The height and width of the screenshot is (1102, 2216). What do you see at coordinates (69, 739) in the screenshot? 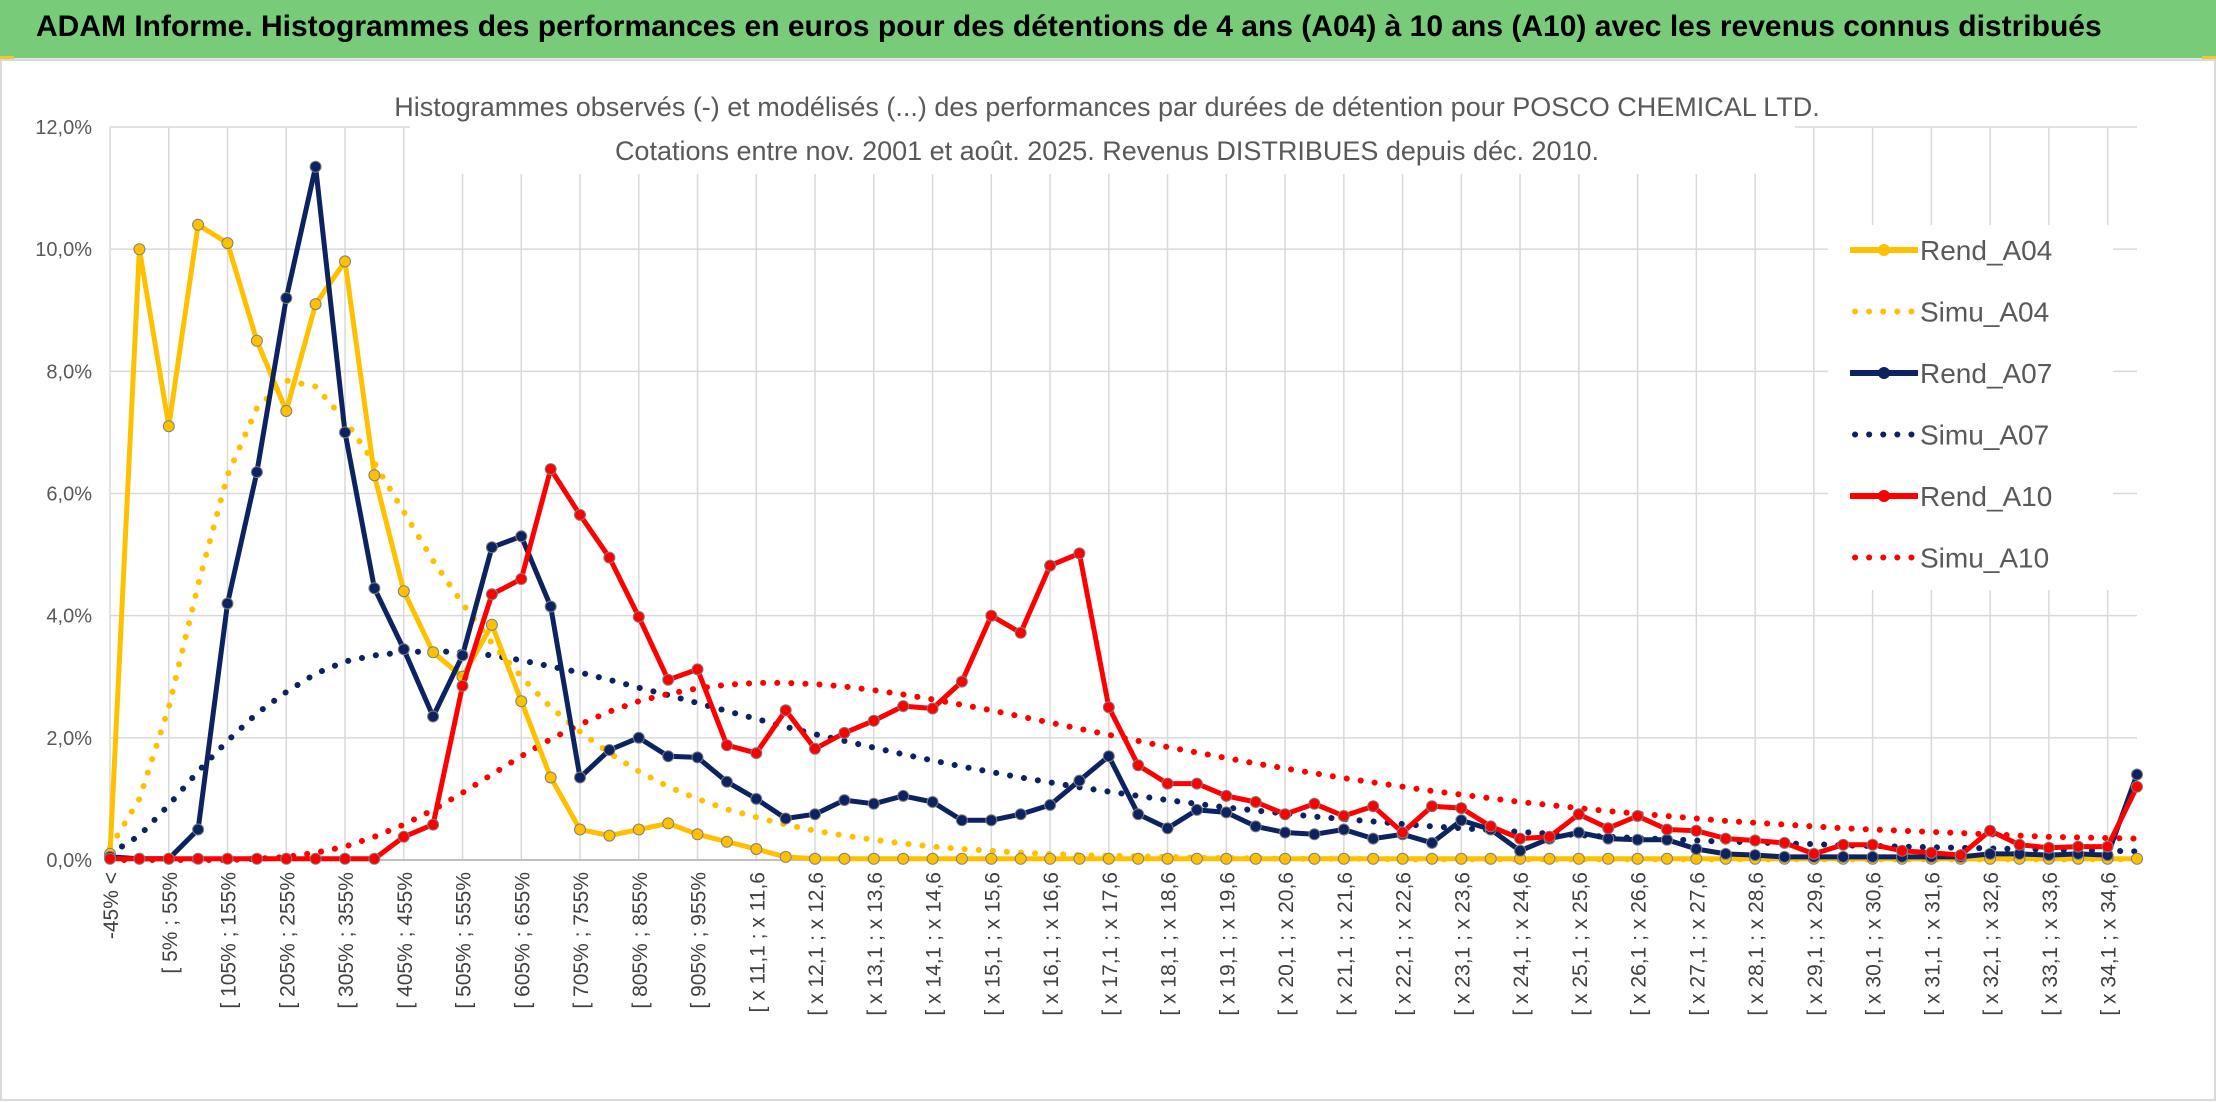
I see `y-tick-label: 2,0%` at bounding box center [69, 739].